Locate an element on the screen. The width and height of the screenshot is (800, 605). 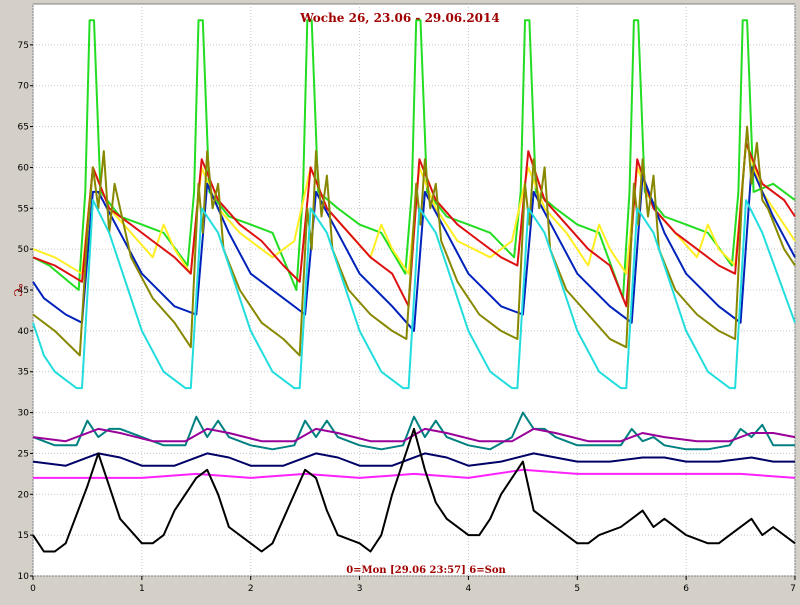
y-tick-label: 75 is located at coordinates (23, 46).